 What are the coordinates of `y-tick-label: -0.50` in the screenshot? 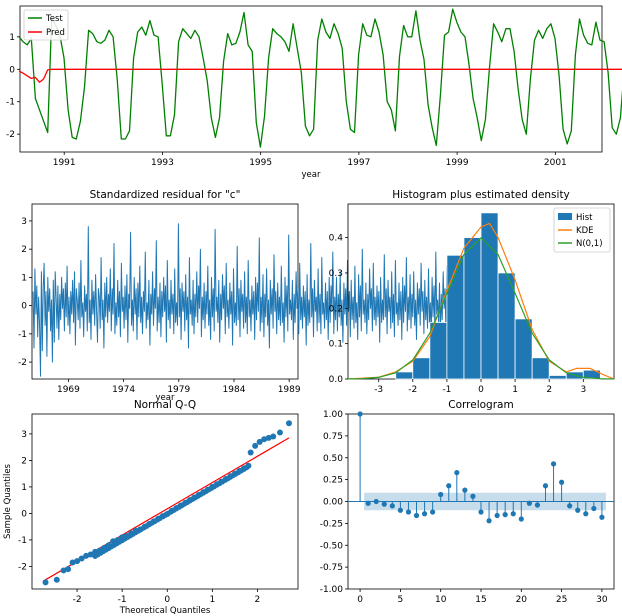 It's located at (332, 546).